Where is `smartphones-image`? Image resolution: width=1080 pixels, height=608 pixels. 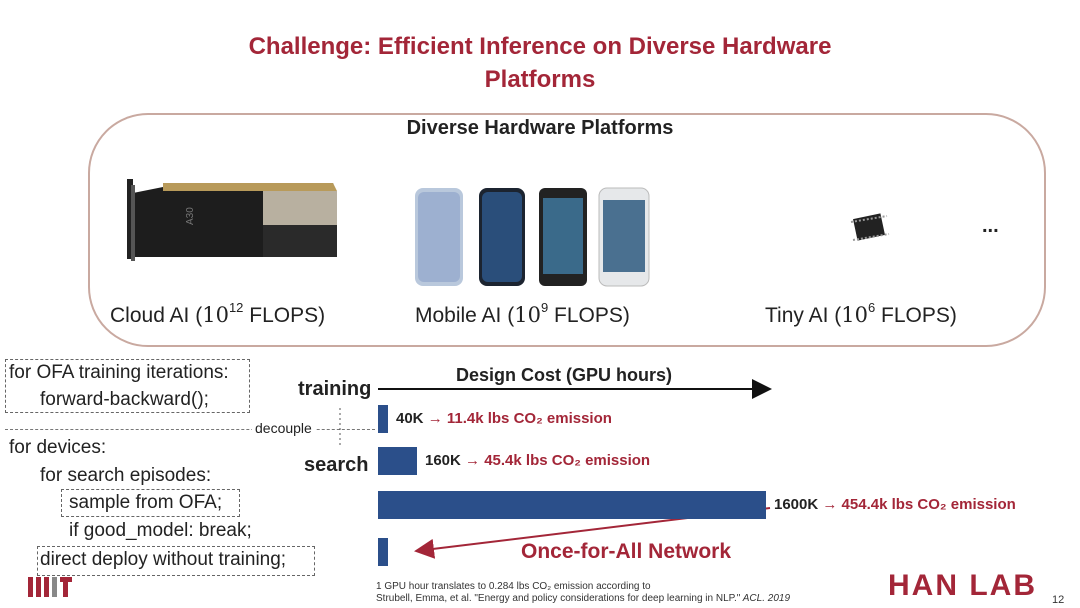 smartphones-image is located at coordinates (532, 237).